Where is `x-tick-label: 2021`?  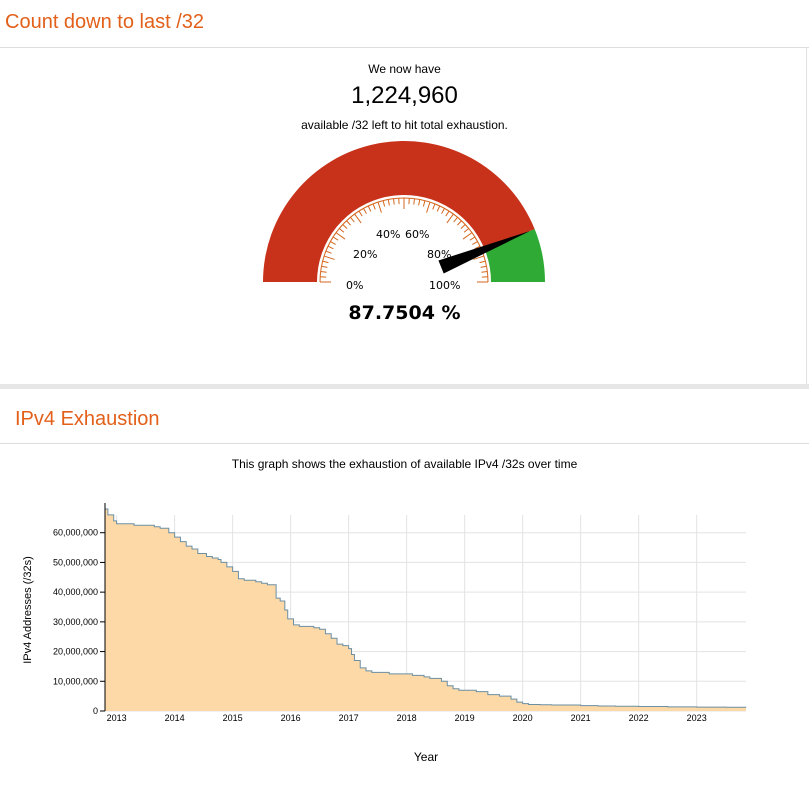 x-tick-label: 2021 is located at coordinates (581, 718).